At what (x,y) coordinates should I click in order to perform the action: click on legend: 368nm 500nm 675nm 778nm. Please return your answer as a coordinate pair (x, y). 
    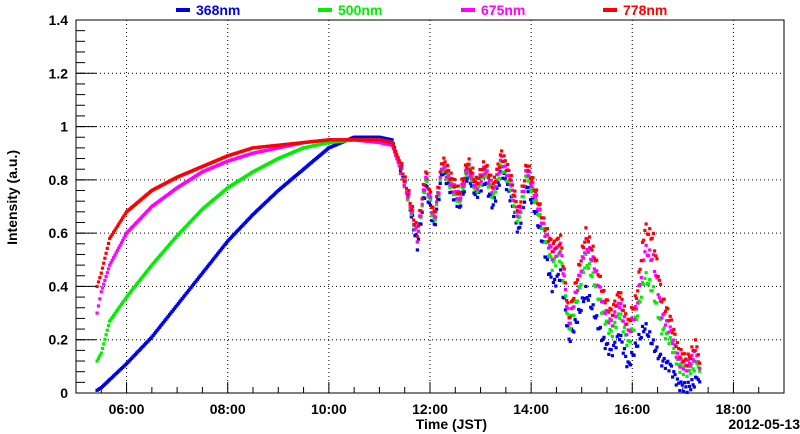
    Looking at the image, I should click on (421, 10).